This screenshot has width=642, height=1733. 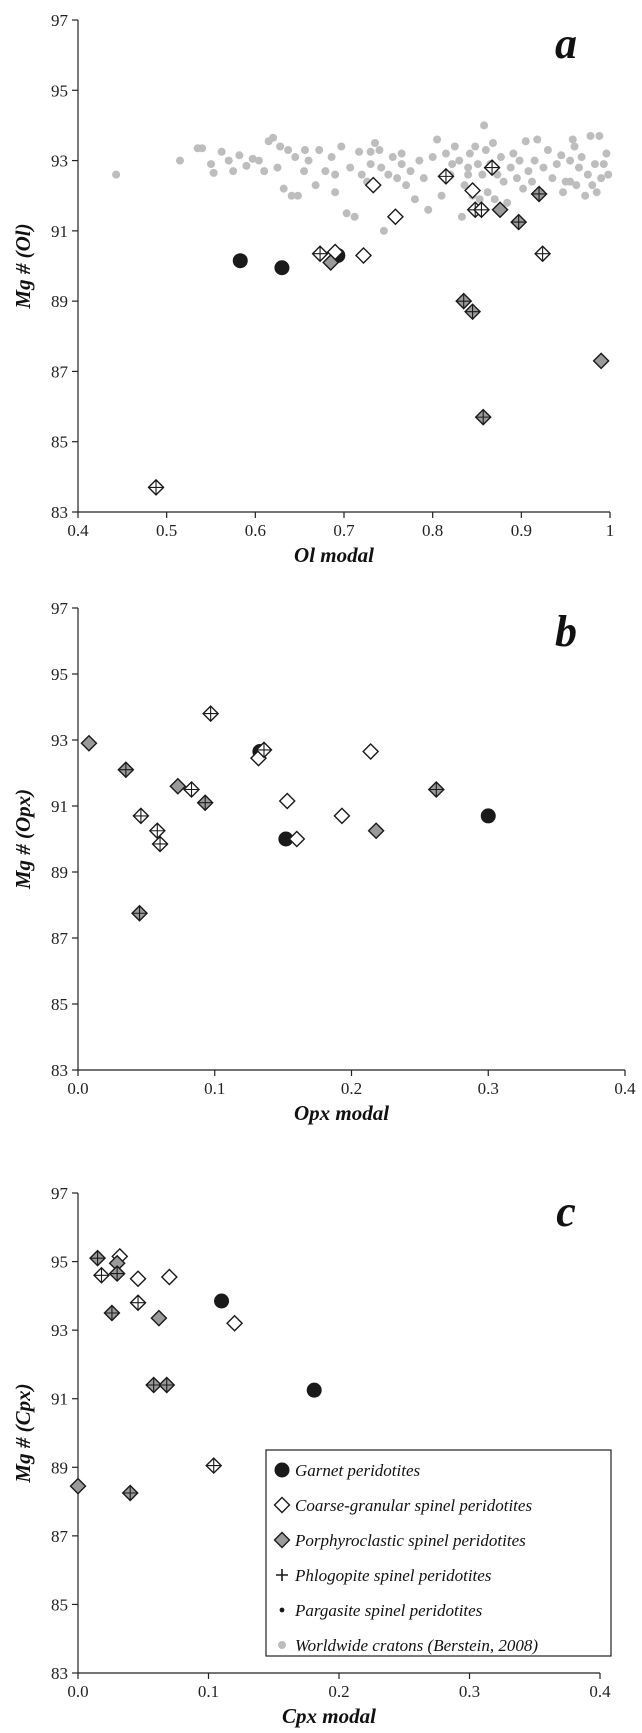 What do you see at coordinates (438, 1553) in the screenshot?
I see `legend-box` at bounding box center [438, 1553].